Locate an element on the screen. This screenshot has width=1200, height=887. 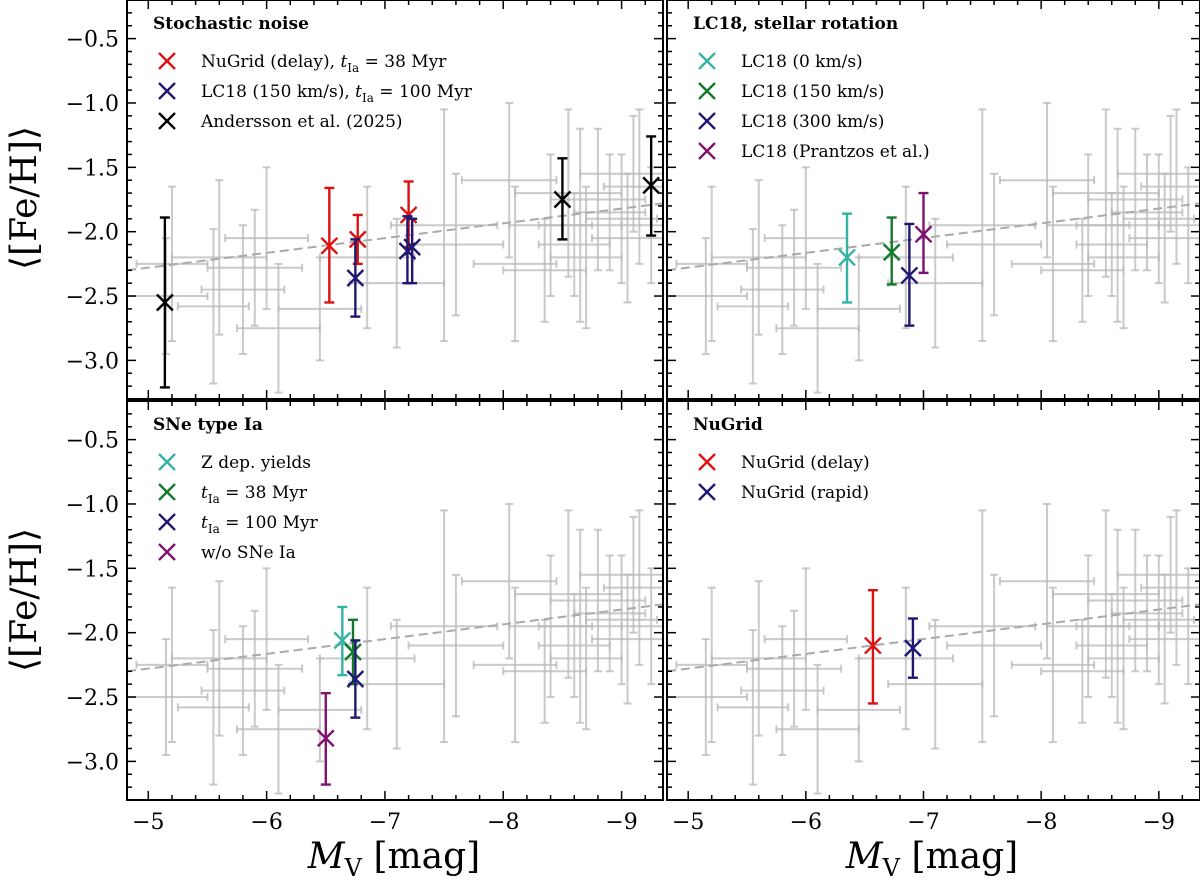
x-axis-label-left: MV [mag] is located at coordinates (393, 859).